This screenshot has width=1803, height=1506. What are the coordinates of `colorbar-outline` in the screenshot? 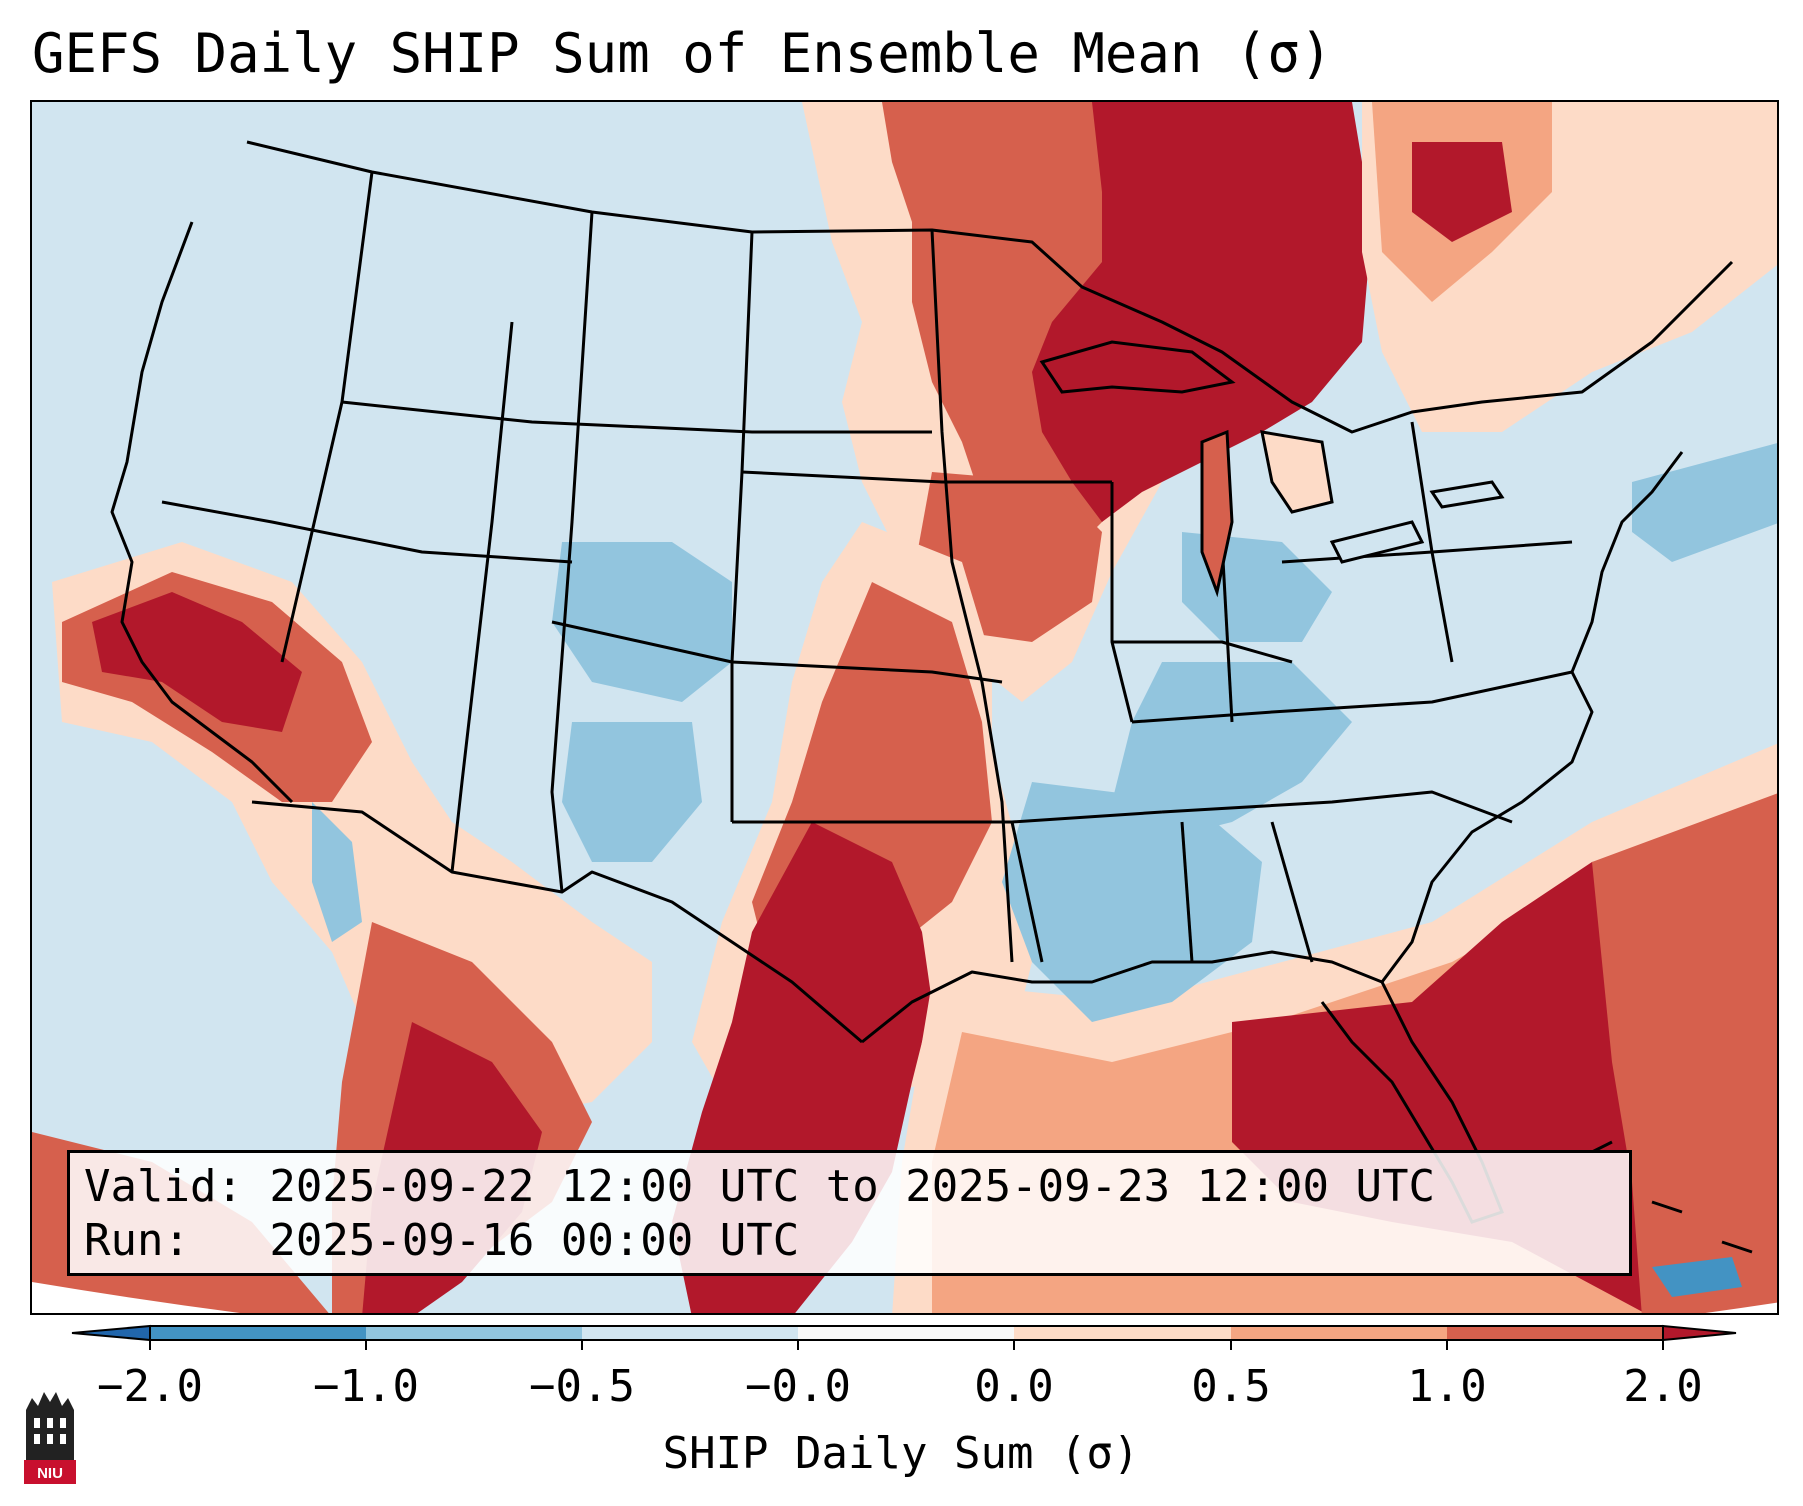 It's located at (906, 1333).